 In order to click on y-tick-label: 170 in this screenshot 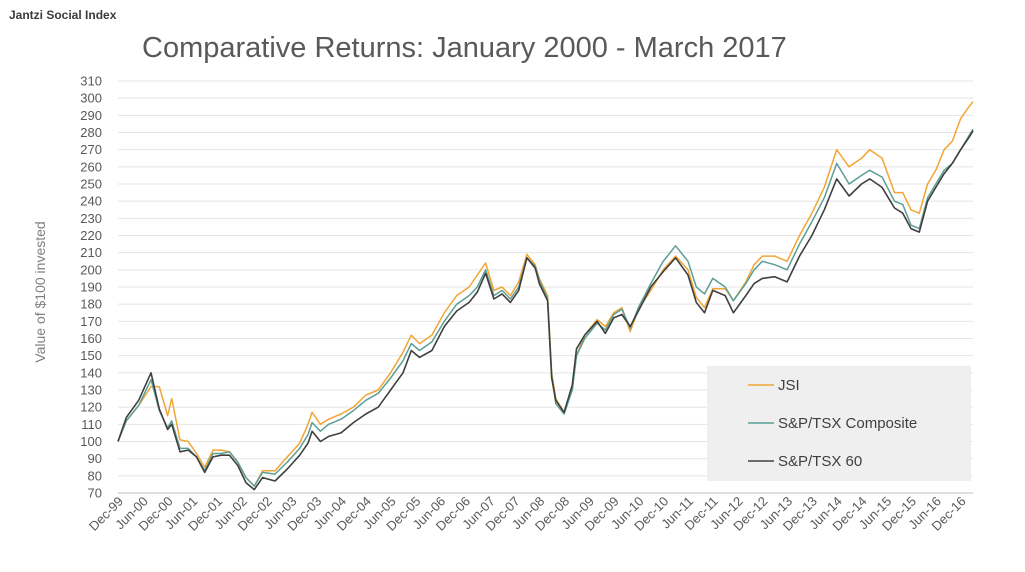, I will do `click(91, 321)`.